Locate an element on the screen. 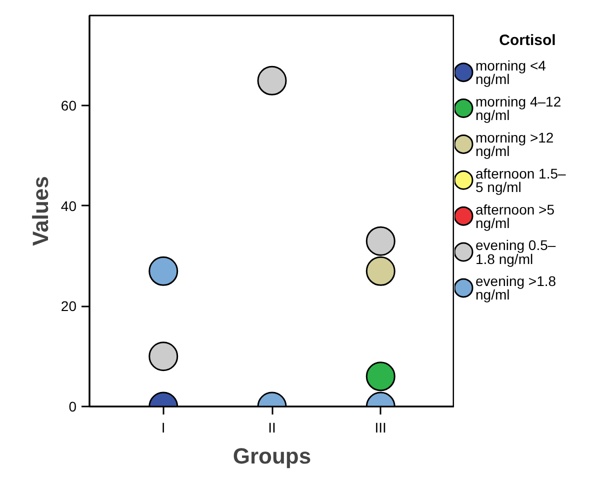  legend-title: Cortisol is located at coordinates (527, 41).